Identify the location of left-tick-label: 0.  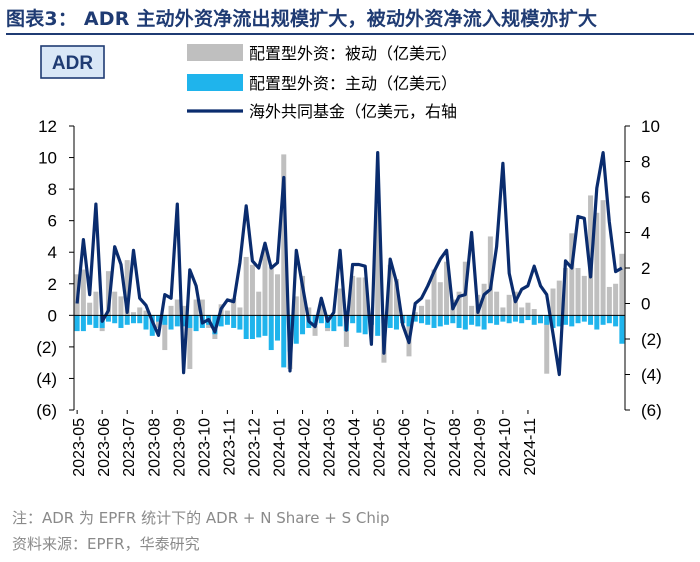
(52, 315).